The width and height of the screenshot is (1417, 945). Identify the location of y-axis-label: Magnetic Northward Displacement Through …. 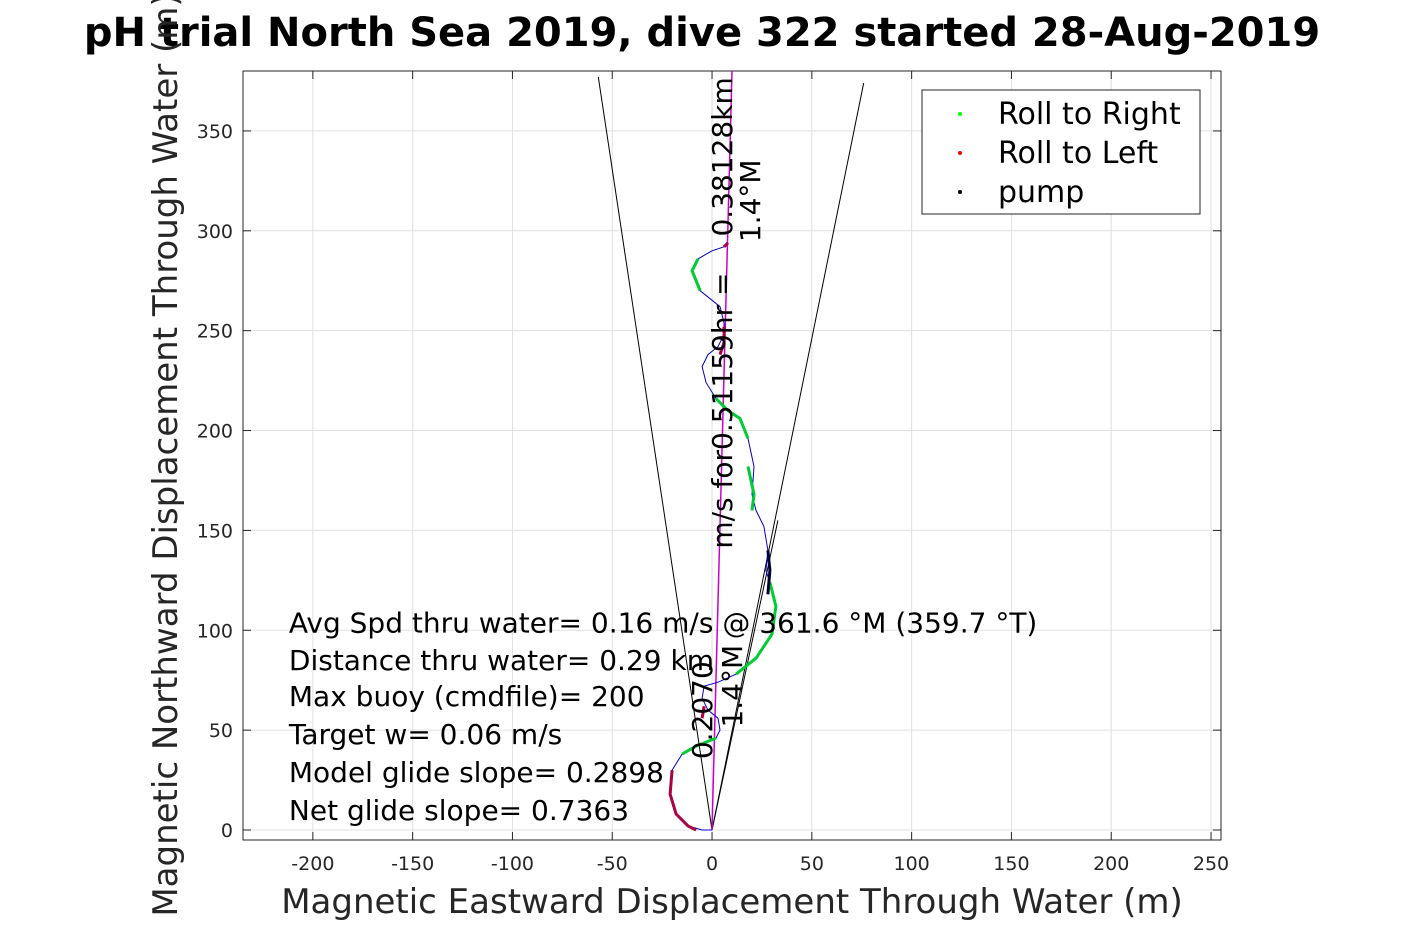
(166, 458).